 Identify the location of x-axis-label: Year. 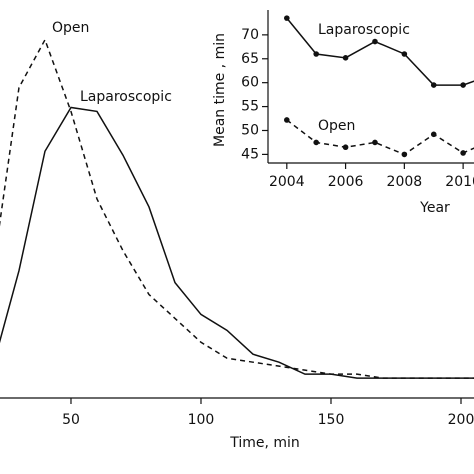
(434, 208).